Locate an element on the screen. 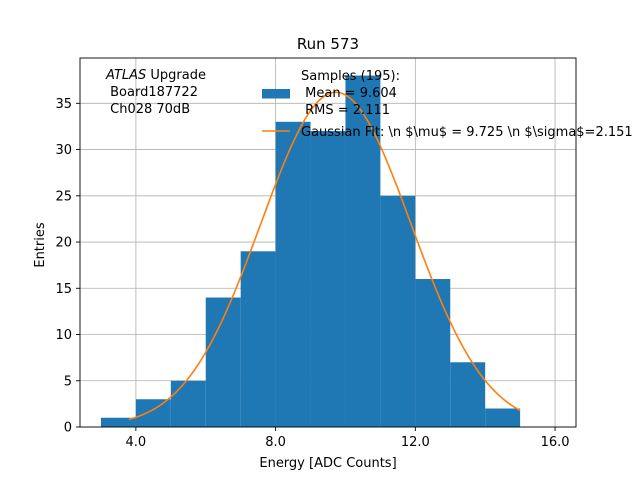 The width and height of the screenshot is (640, 480). y-tick-label: 20 is located at coordinates (63, 243).